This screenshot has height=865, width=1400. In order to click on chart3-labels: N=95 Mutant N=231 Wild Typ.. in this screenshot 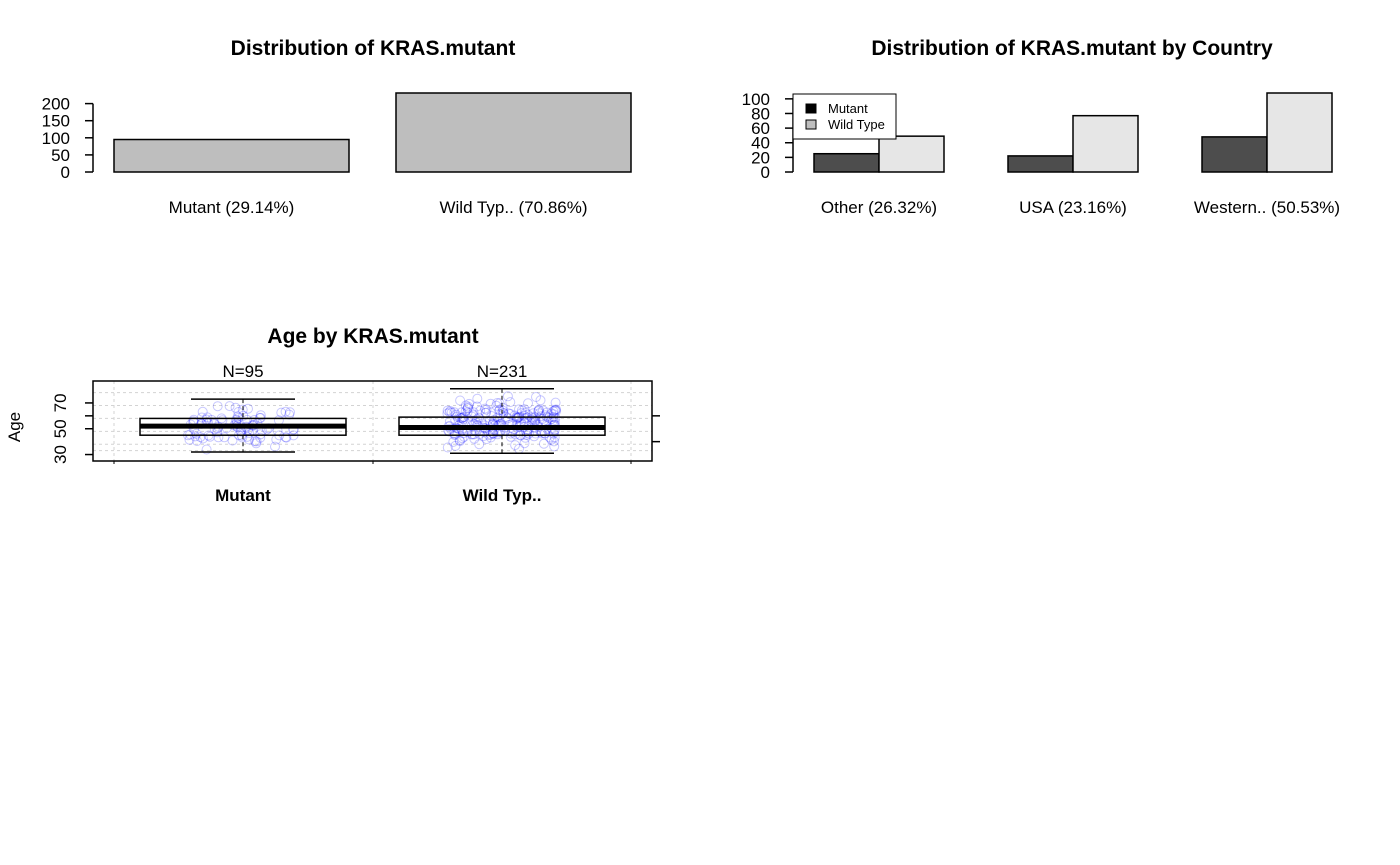, I will do `click(378, 433)`.